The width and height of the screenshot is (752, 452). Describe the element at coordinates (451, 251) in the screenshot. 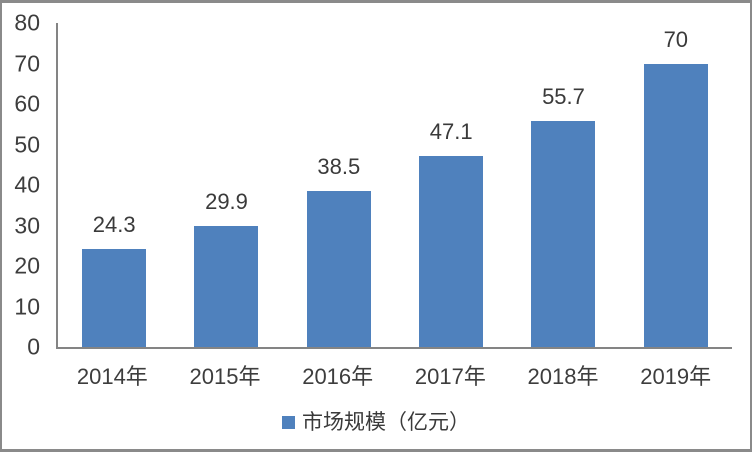

I see `bar-2017年` at that location.